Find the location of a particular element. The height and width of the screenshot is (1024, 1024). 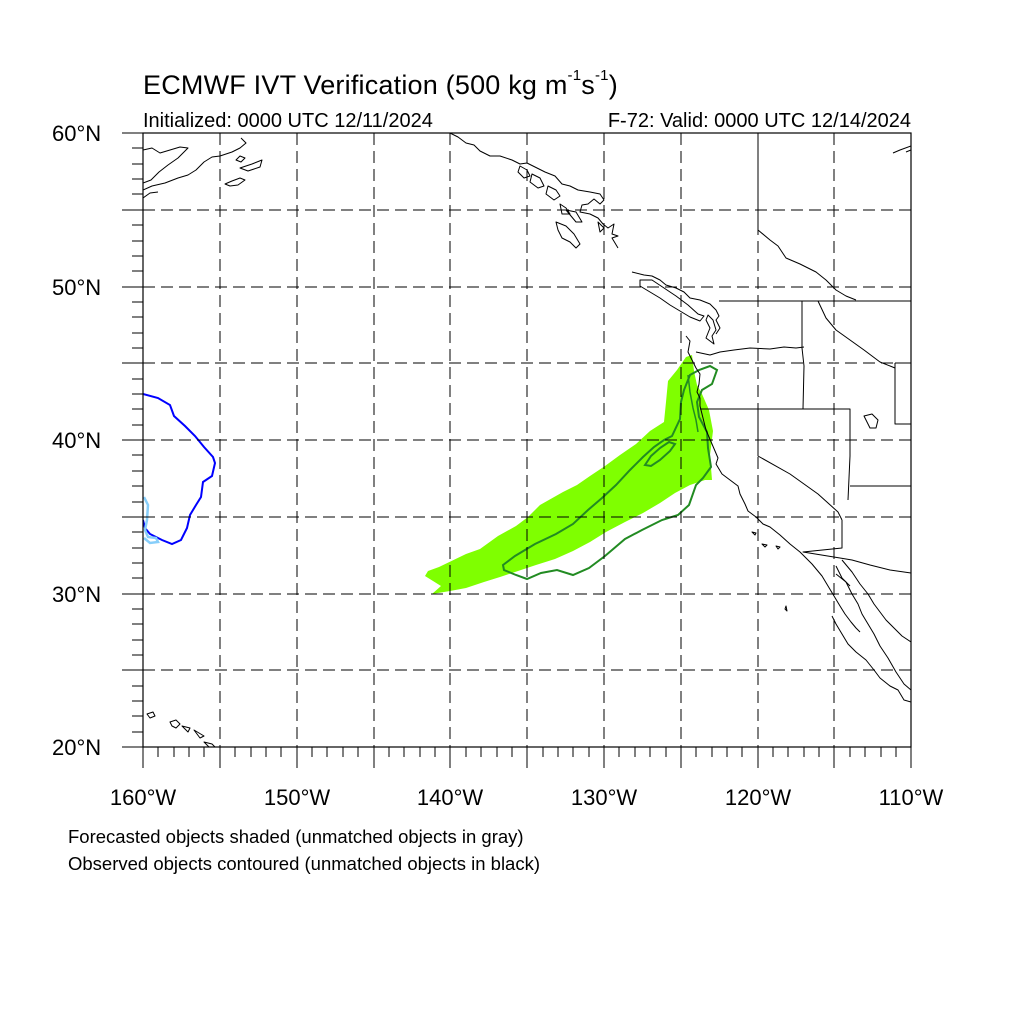

pacific-nw-coast is located at coordinates (773, 484).